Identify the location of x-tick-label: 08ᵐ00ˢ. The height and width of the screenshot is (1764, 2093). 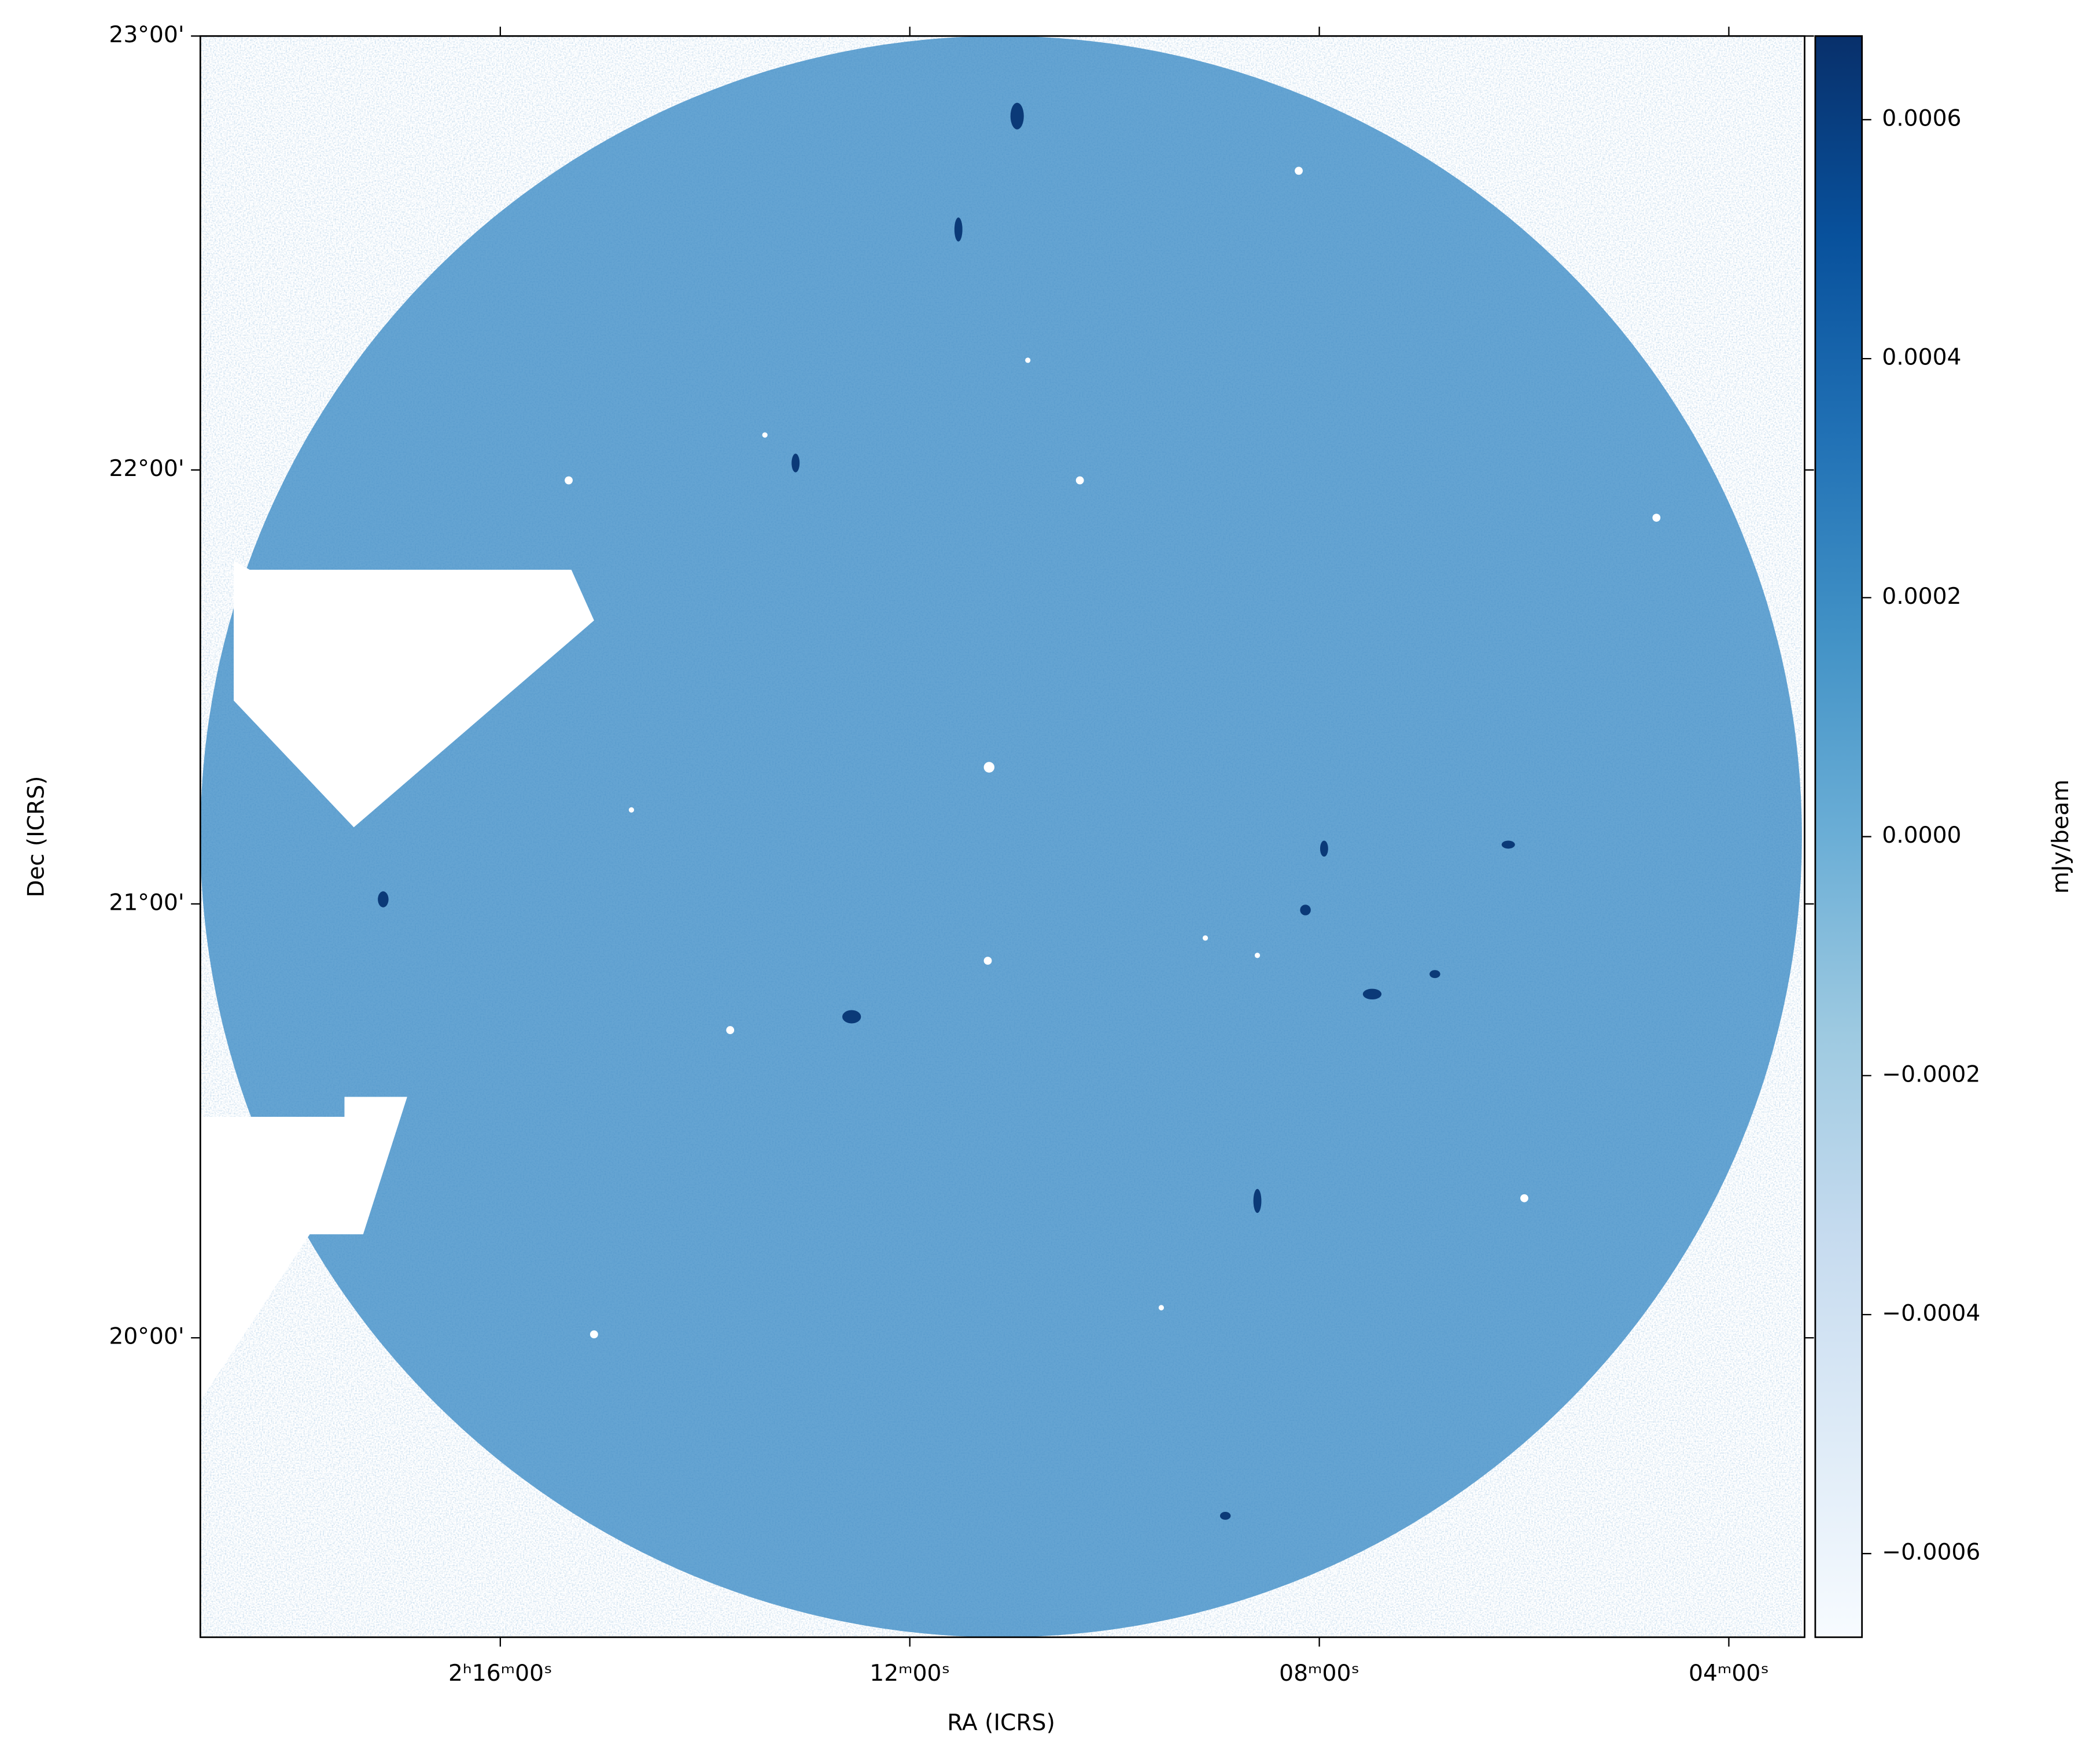
(1319, 1673).